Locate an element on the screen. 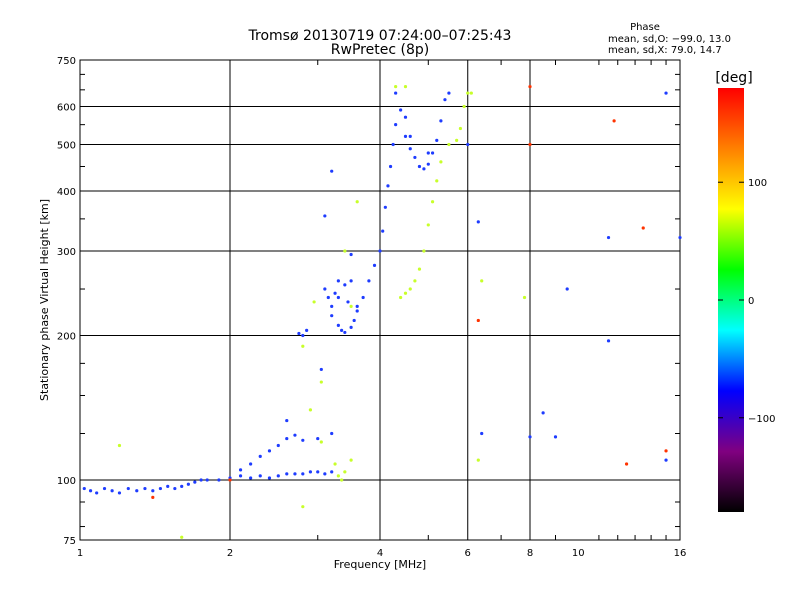 This screenshot has height=600, width=800. y-tick-label: 300 is located at coordinates (66, 252).